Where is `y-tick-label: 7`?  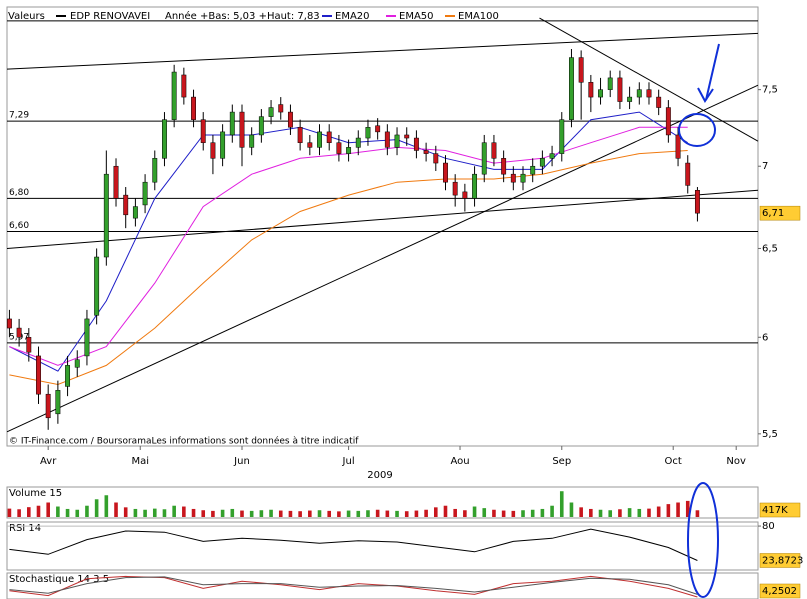
y-tick-label: 7 is located at coordinates (765, 166).